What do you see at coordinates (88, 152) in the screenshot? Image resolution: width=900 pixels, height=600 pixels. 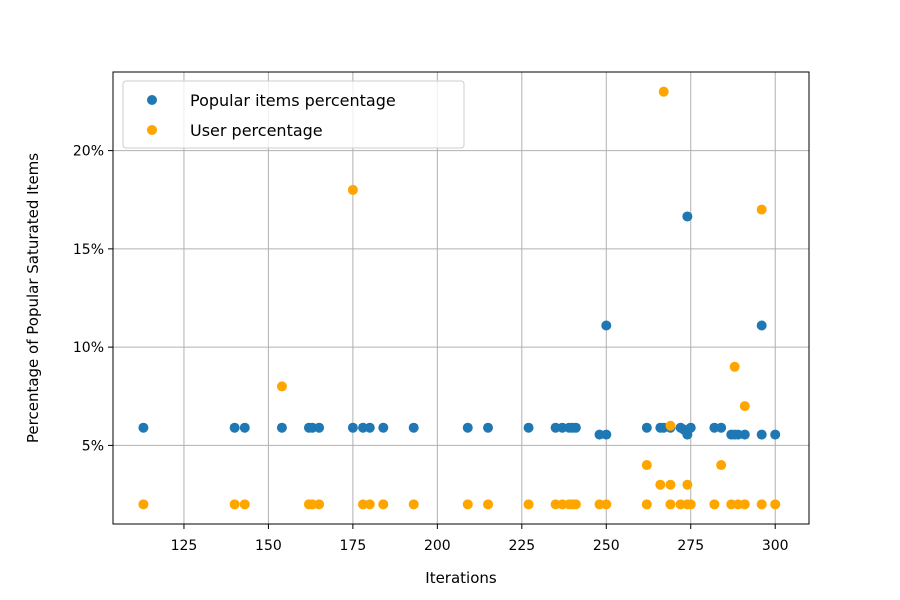 I see `y-tick-label: 20%` at bounding box center [88, 152].